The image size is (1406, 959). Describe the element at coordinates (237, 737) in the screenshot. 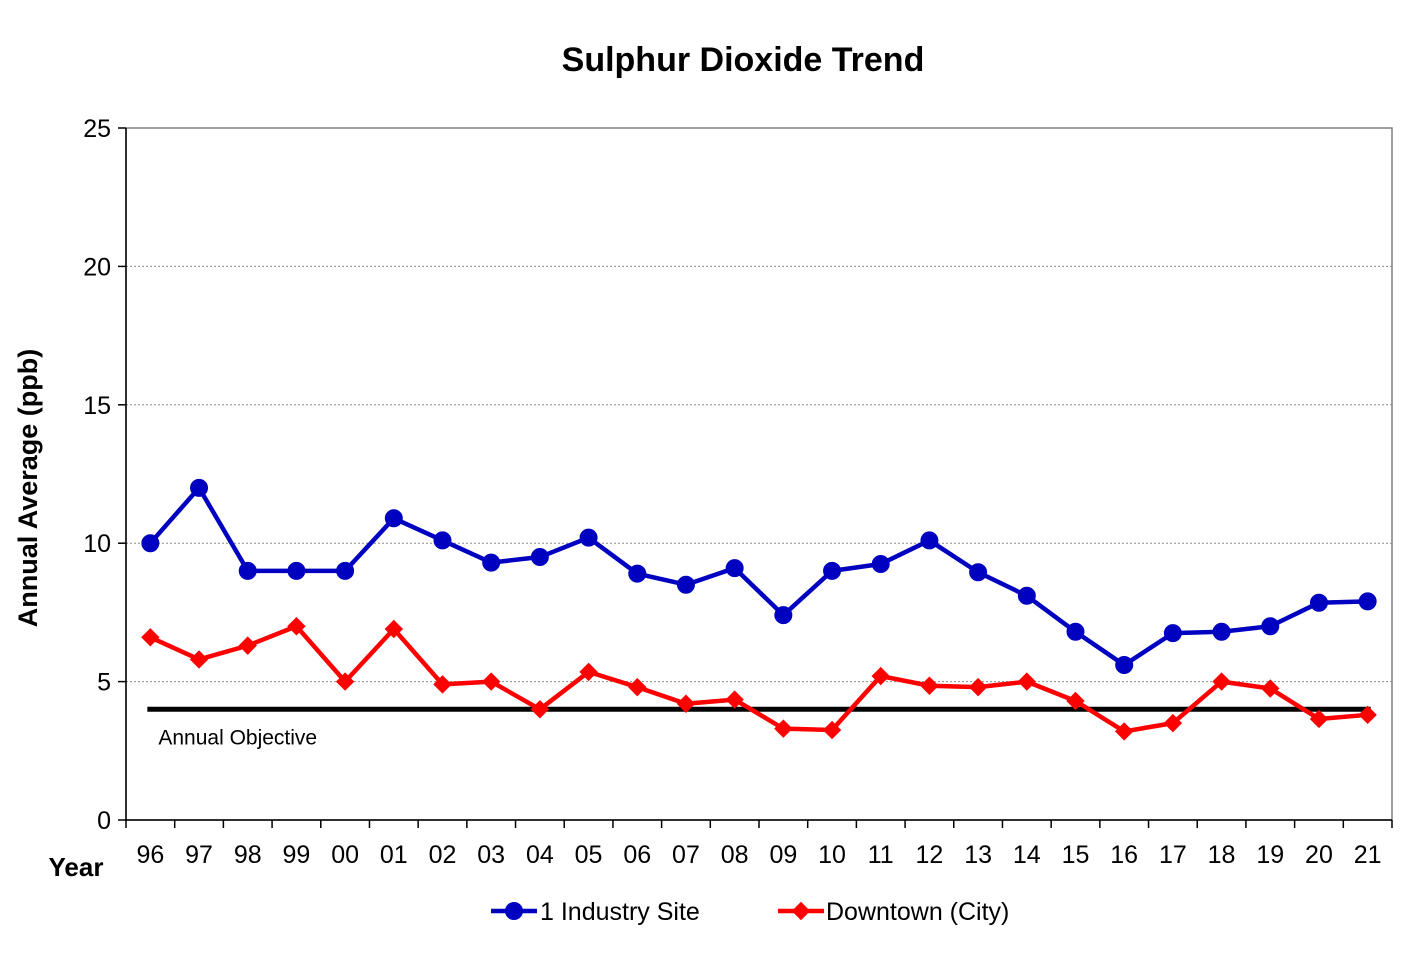

I see `annual-objective-label: Annual Objective` at that location.